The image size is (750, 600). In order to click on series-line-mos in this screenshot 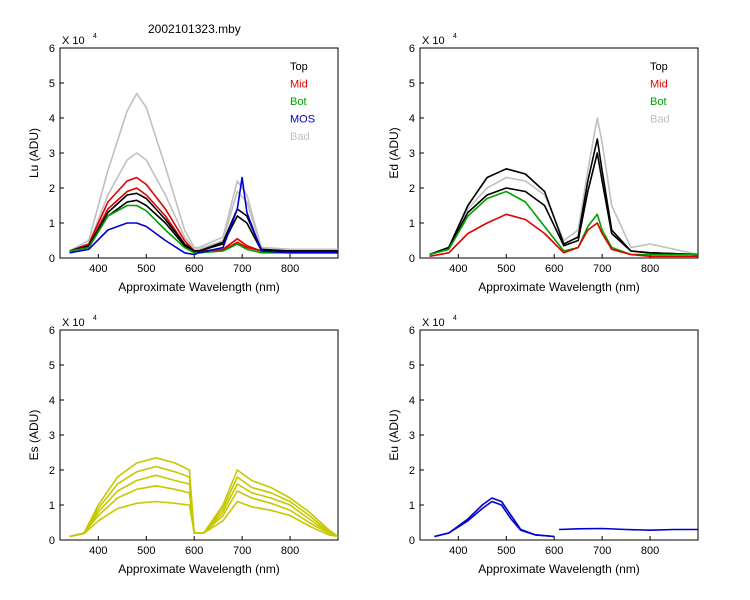, I will do `click(203, 216)`.